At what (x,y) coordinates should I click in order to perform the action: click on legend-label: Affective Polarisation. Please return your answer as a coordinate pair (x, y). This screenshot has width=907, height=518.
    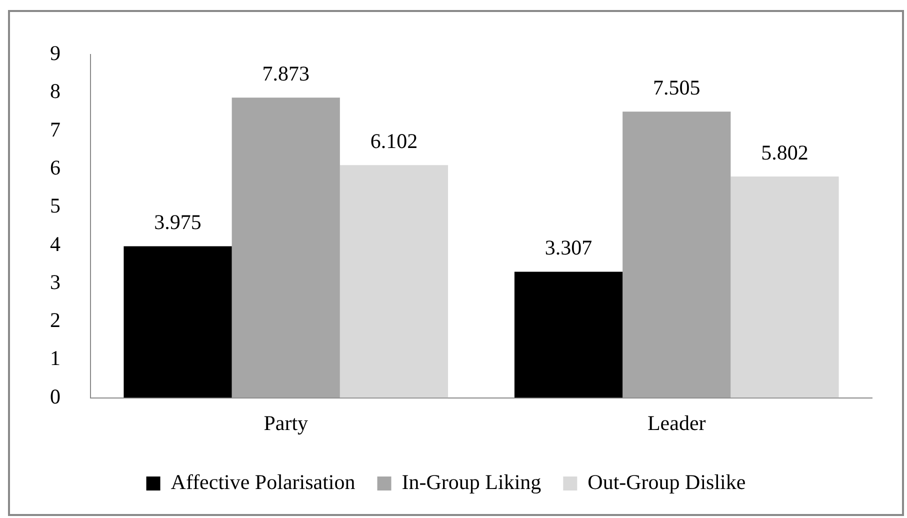
    Looking at the image, I should click on (263, 482).